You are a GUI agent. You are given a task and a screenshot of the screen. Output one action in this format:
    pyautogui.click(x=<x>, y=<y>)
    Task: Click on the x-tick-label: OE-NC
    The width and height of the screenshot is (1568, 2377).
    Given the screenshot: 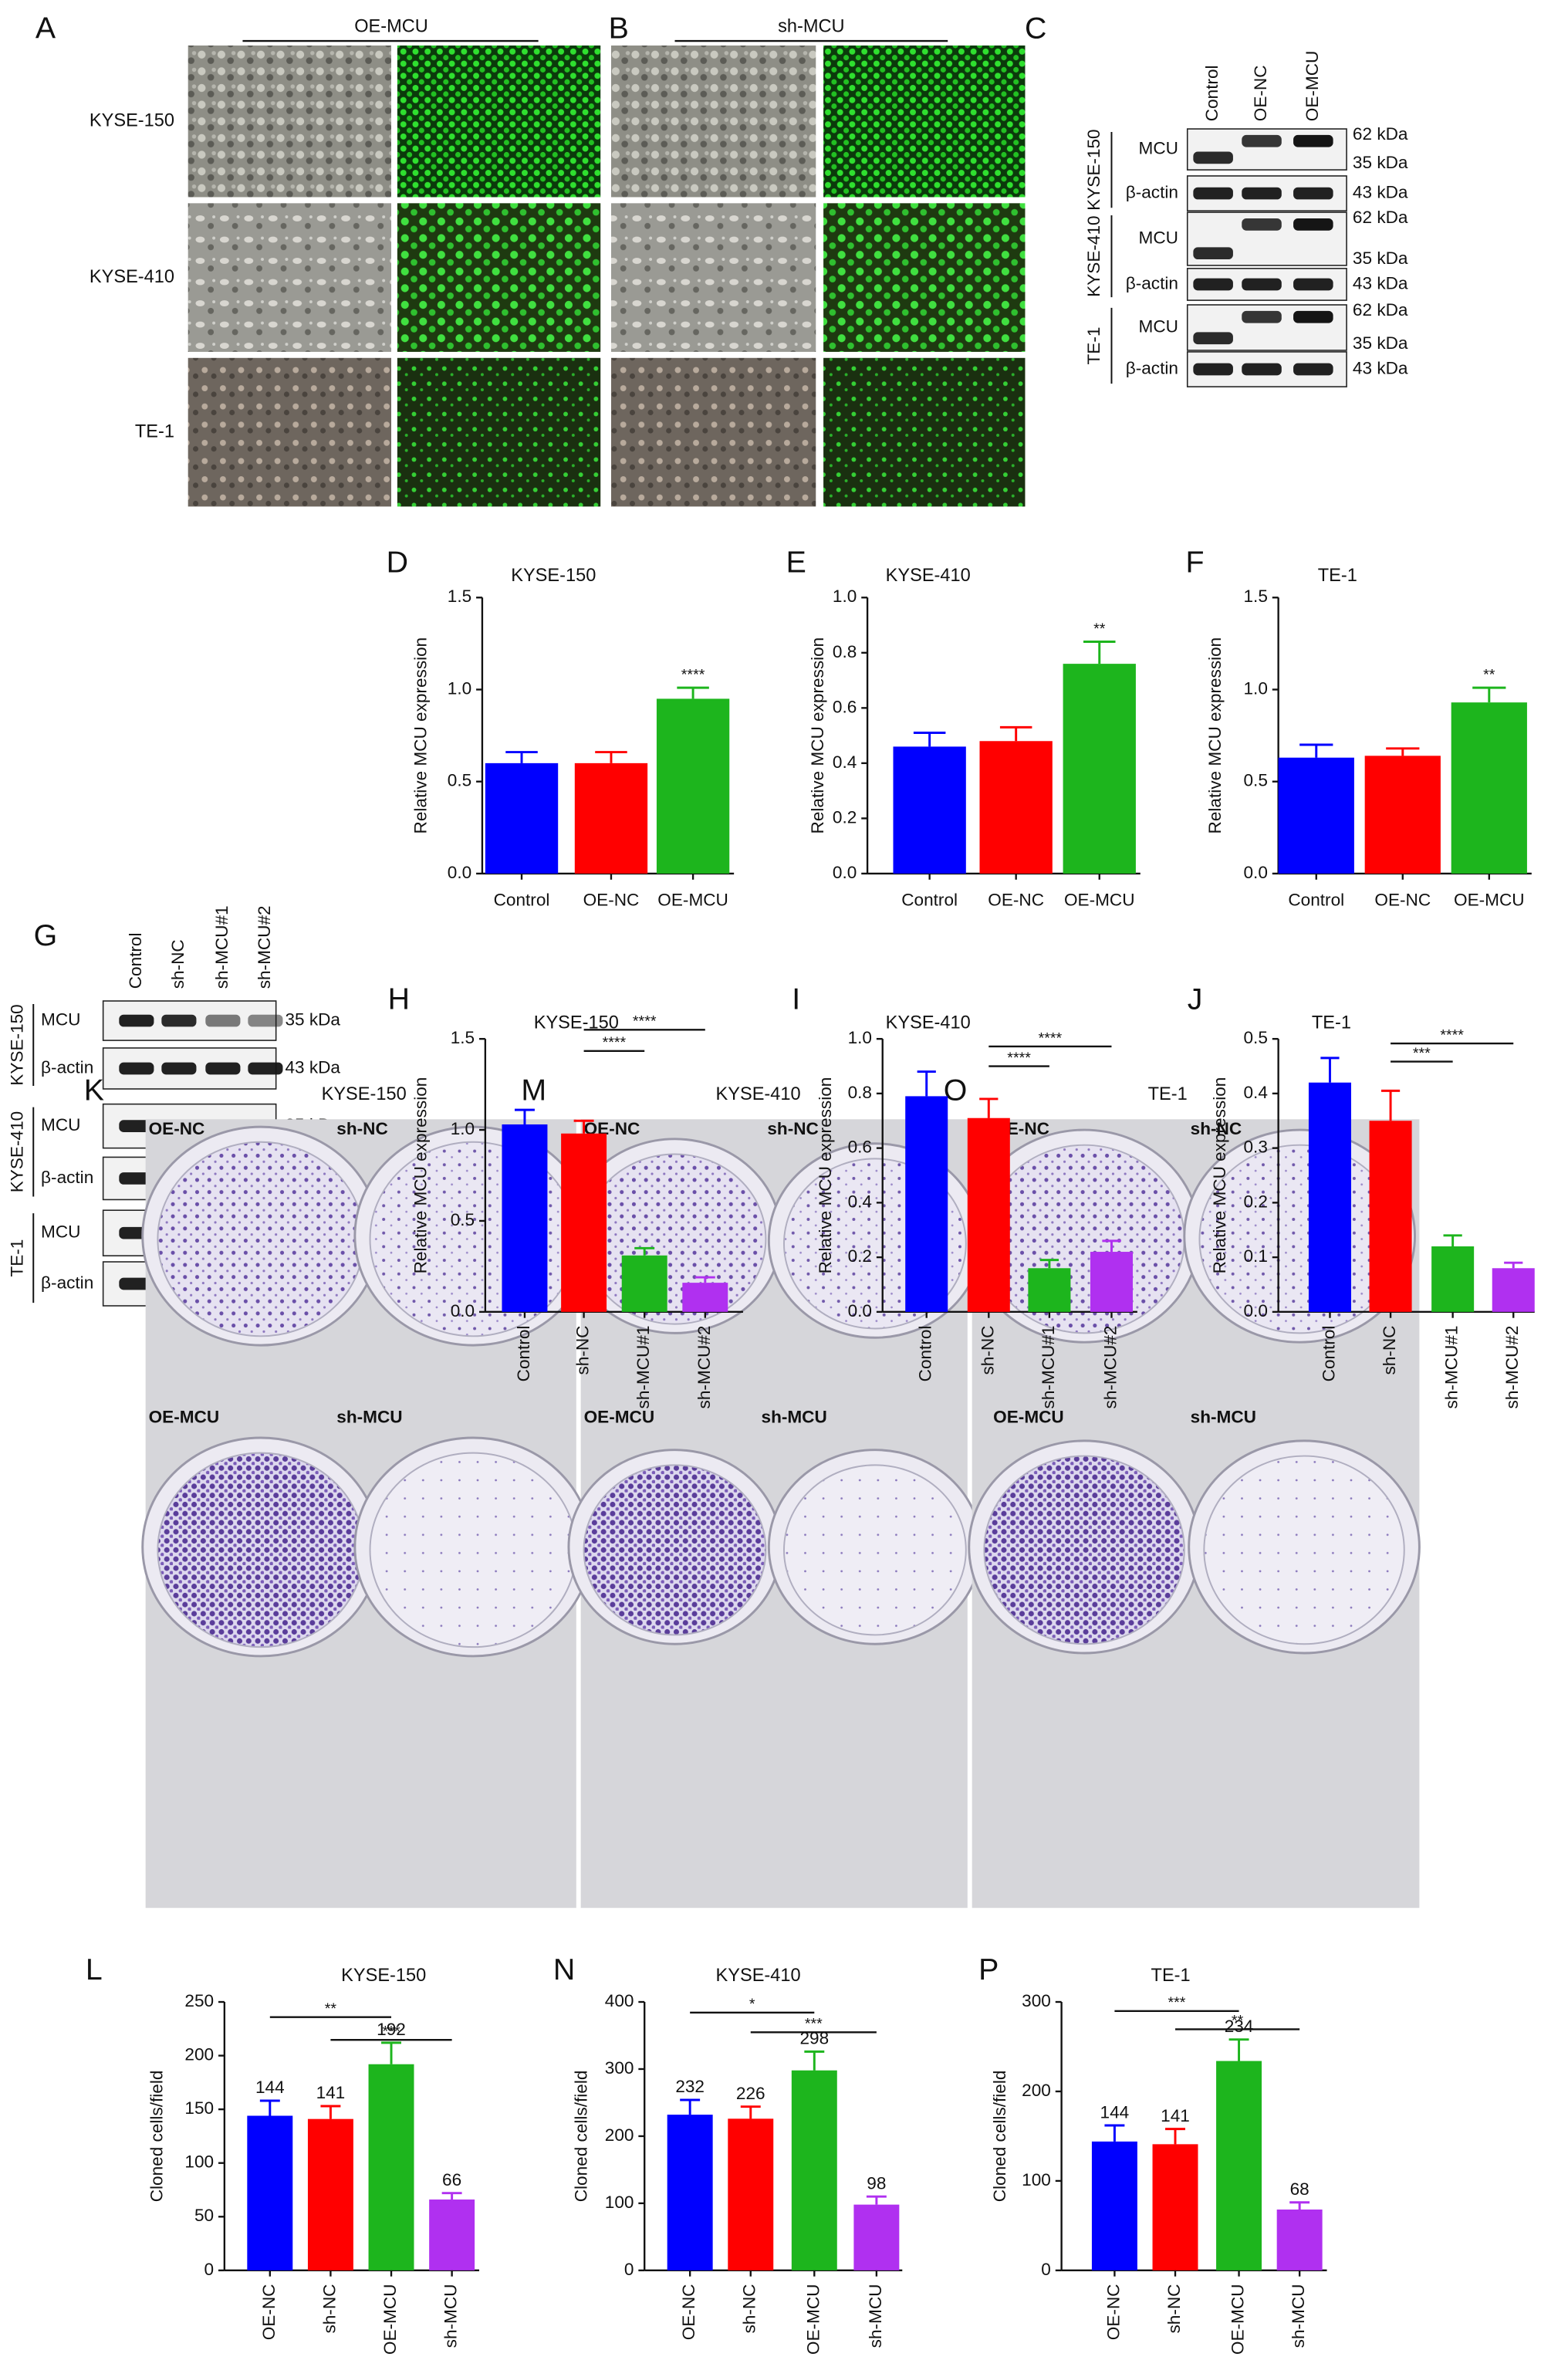 What is the action you would take?
    pyautogui.click(x=1113, y=2312)
    